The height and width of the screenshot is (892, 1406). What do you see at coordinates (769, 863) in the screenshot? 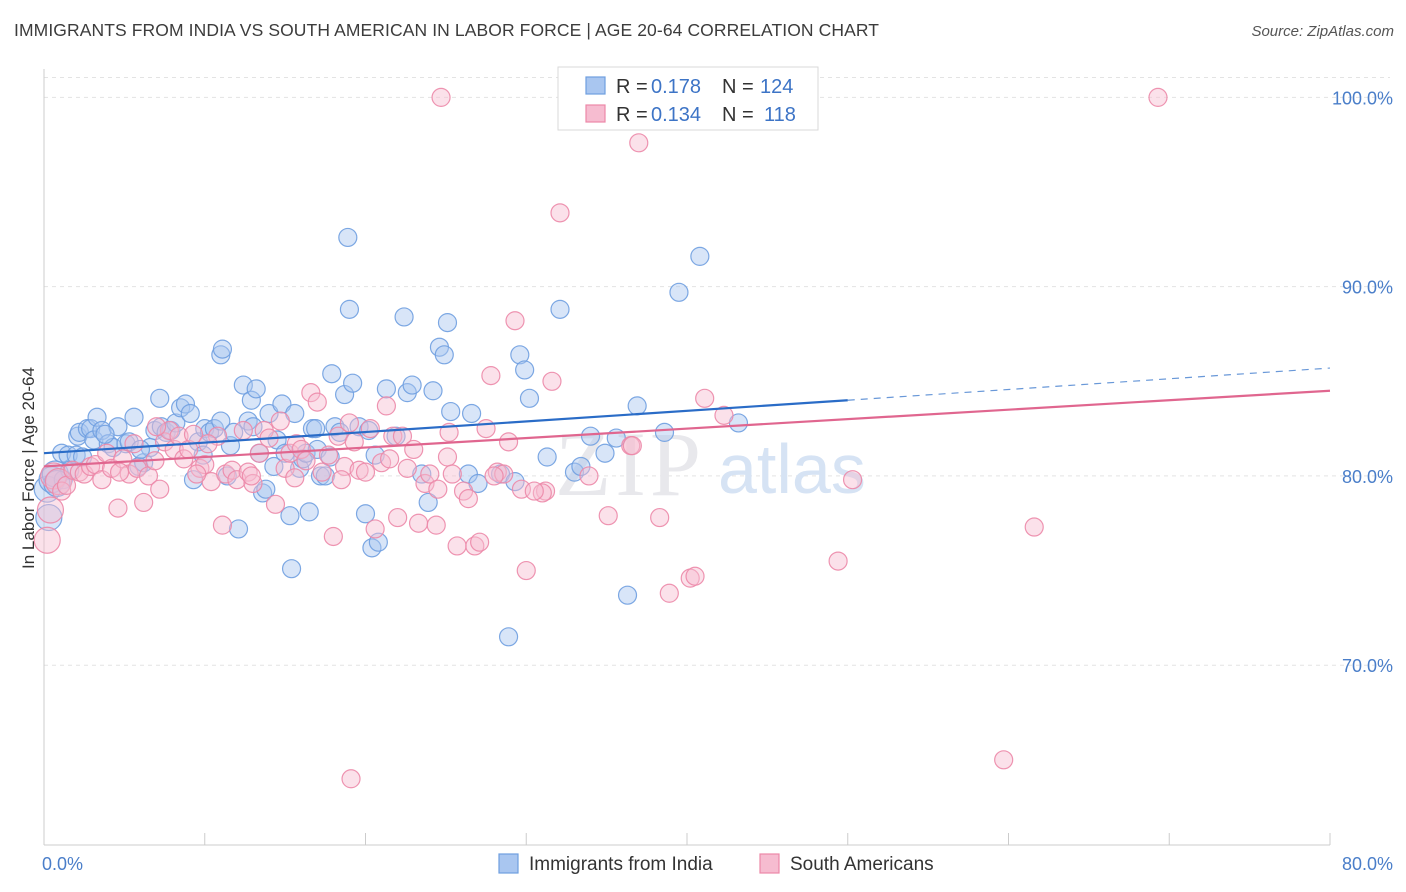
I see `series-swatch-south-americans` at bounding box center [769, 863].